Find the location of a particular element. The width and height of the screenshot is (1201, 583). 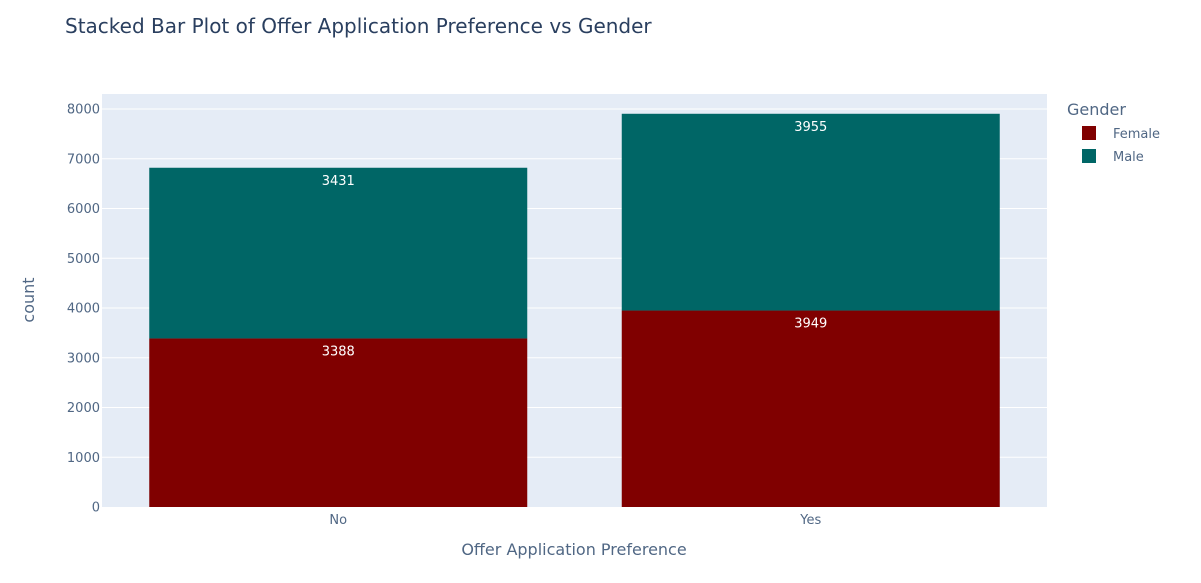

bar-value-label: 3431 is located at coordinates (338, 181).